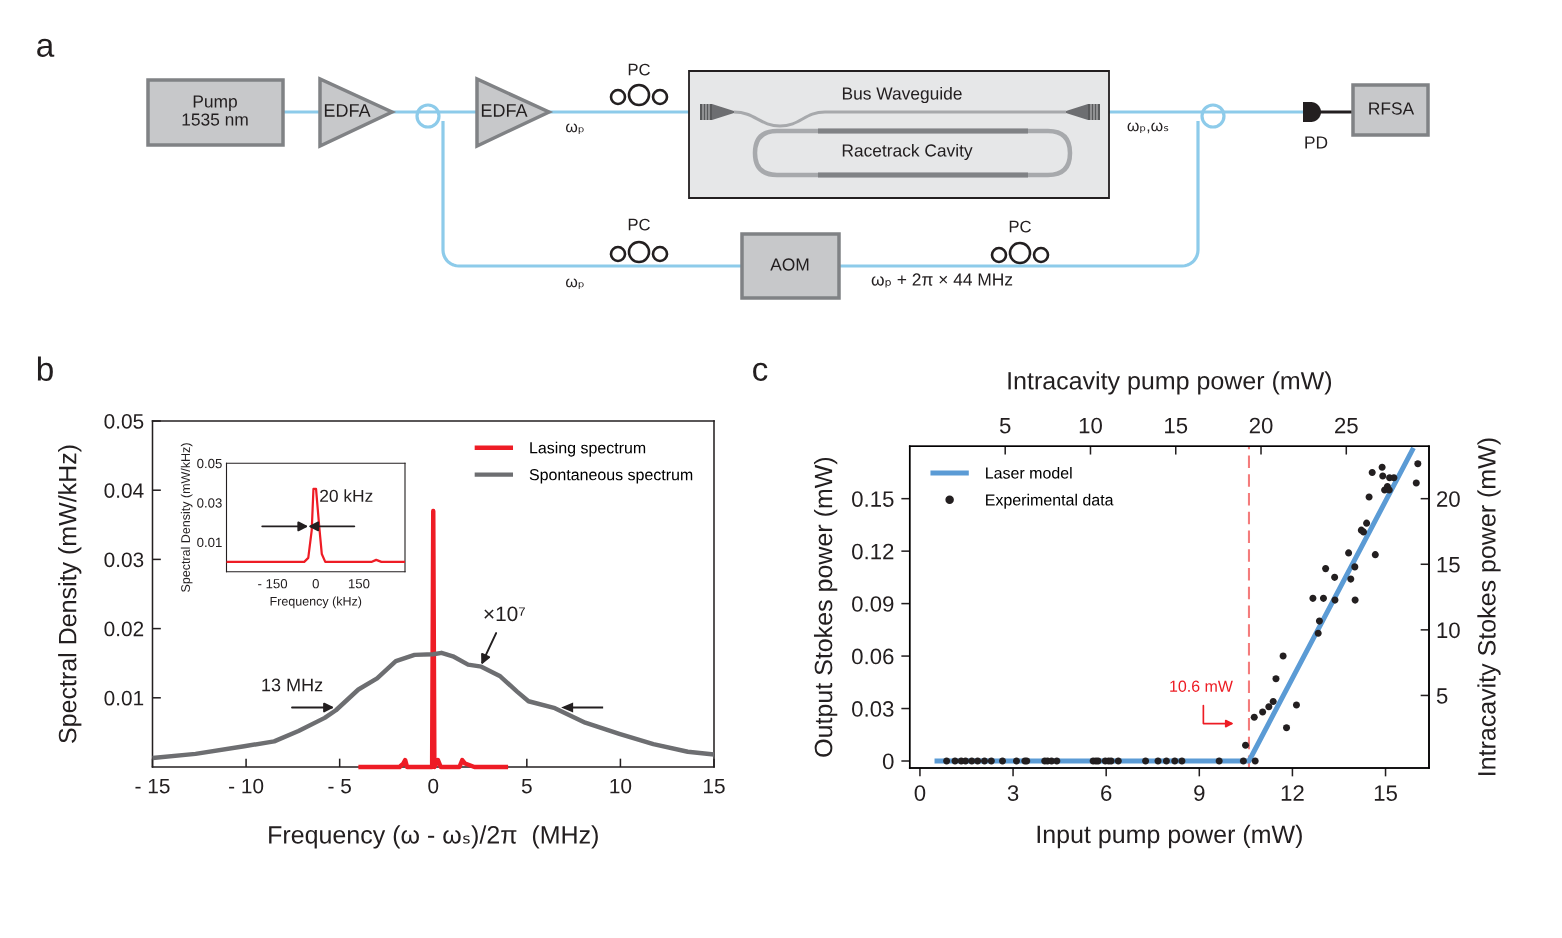  What do you see at coordinates (1199, 793) in the screenshot?
I see `x-tick-label: 9` at bounding box center [1199, 793].